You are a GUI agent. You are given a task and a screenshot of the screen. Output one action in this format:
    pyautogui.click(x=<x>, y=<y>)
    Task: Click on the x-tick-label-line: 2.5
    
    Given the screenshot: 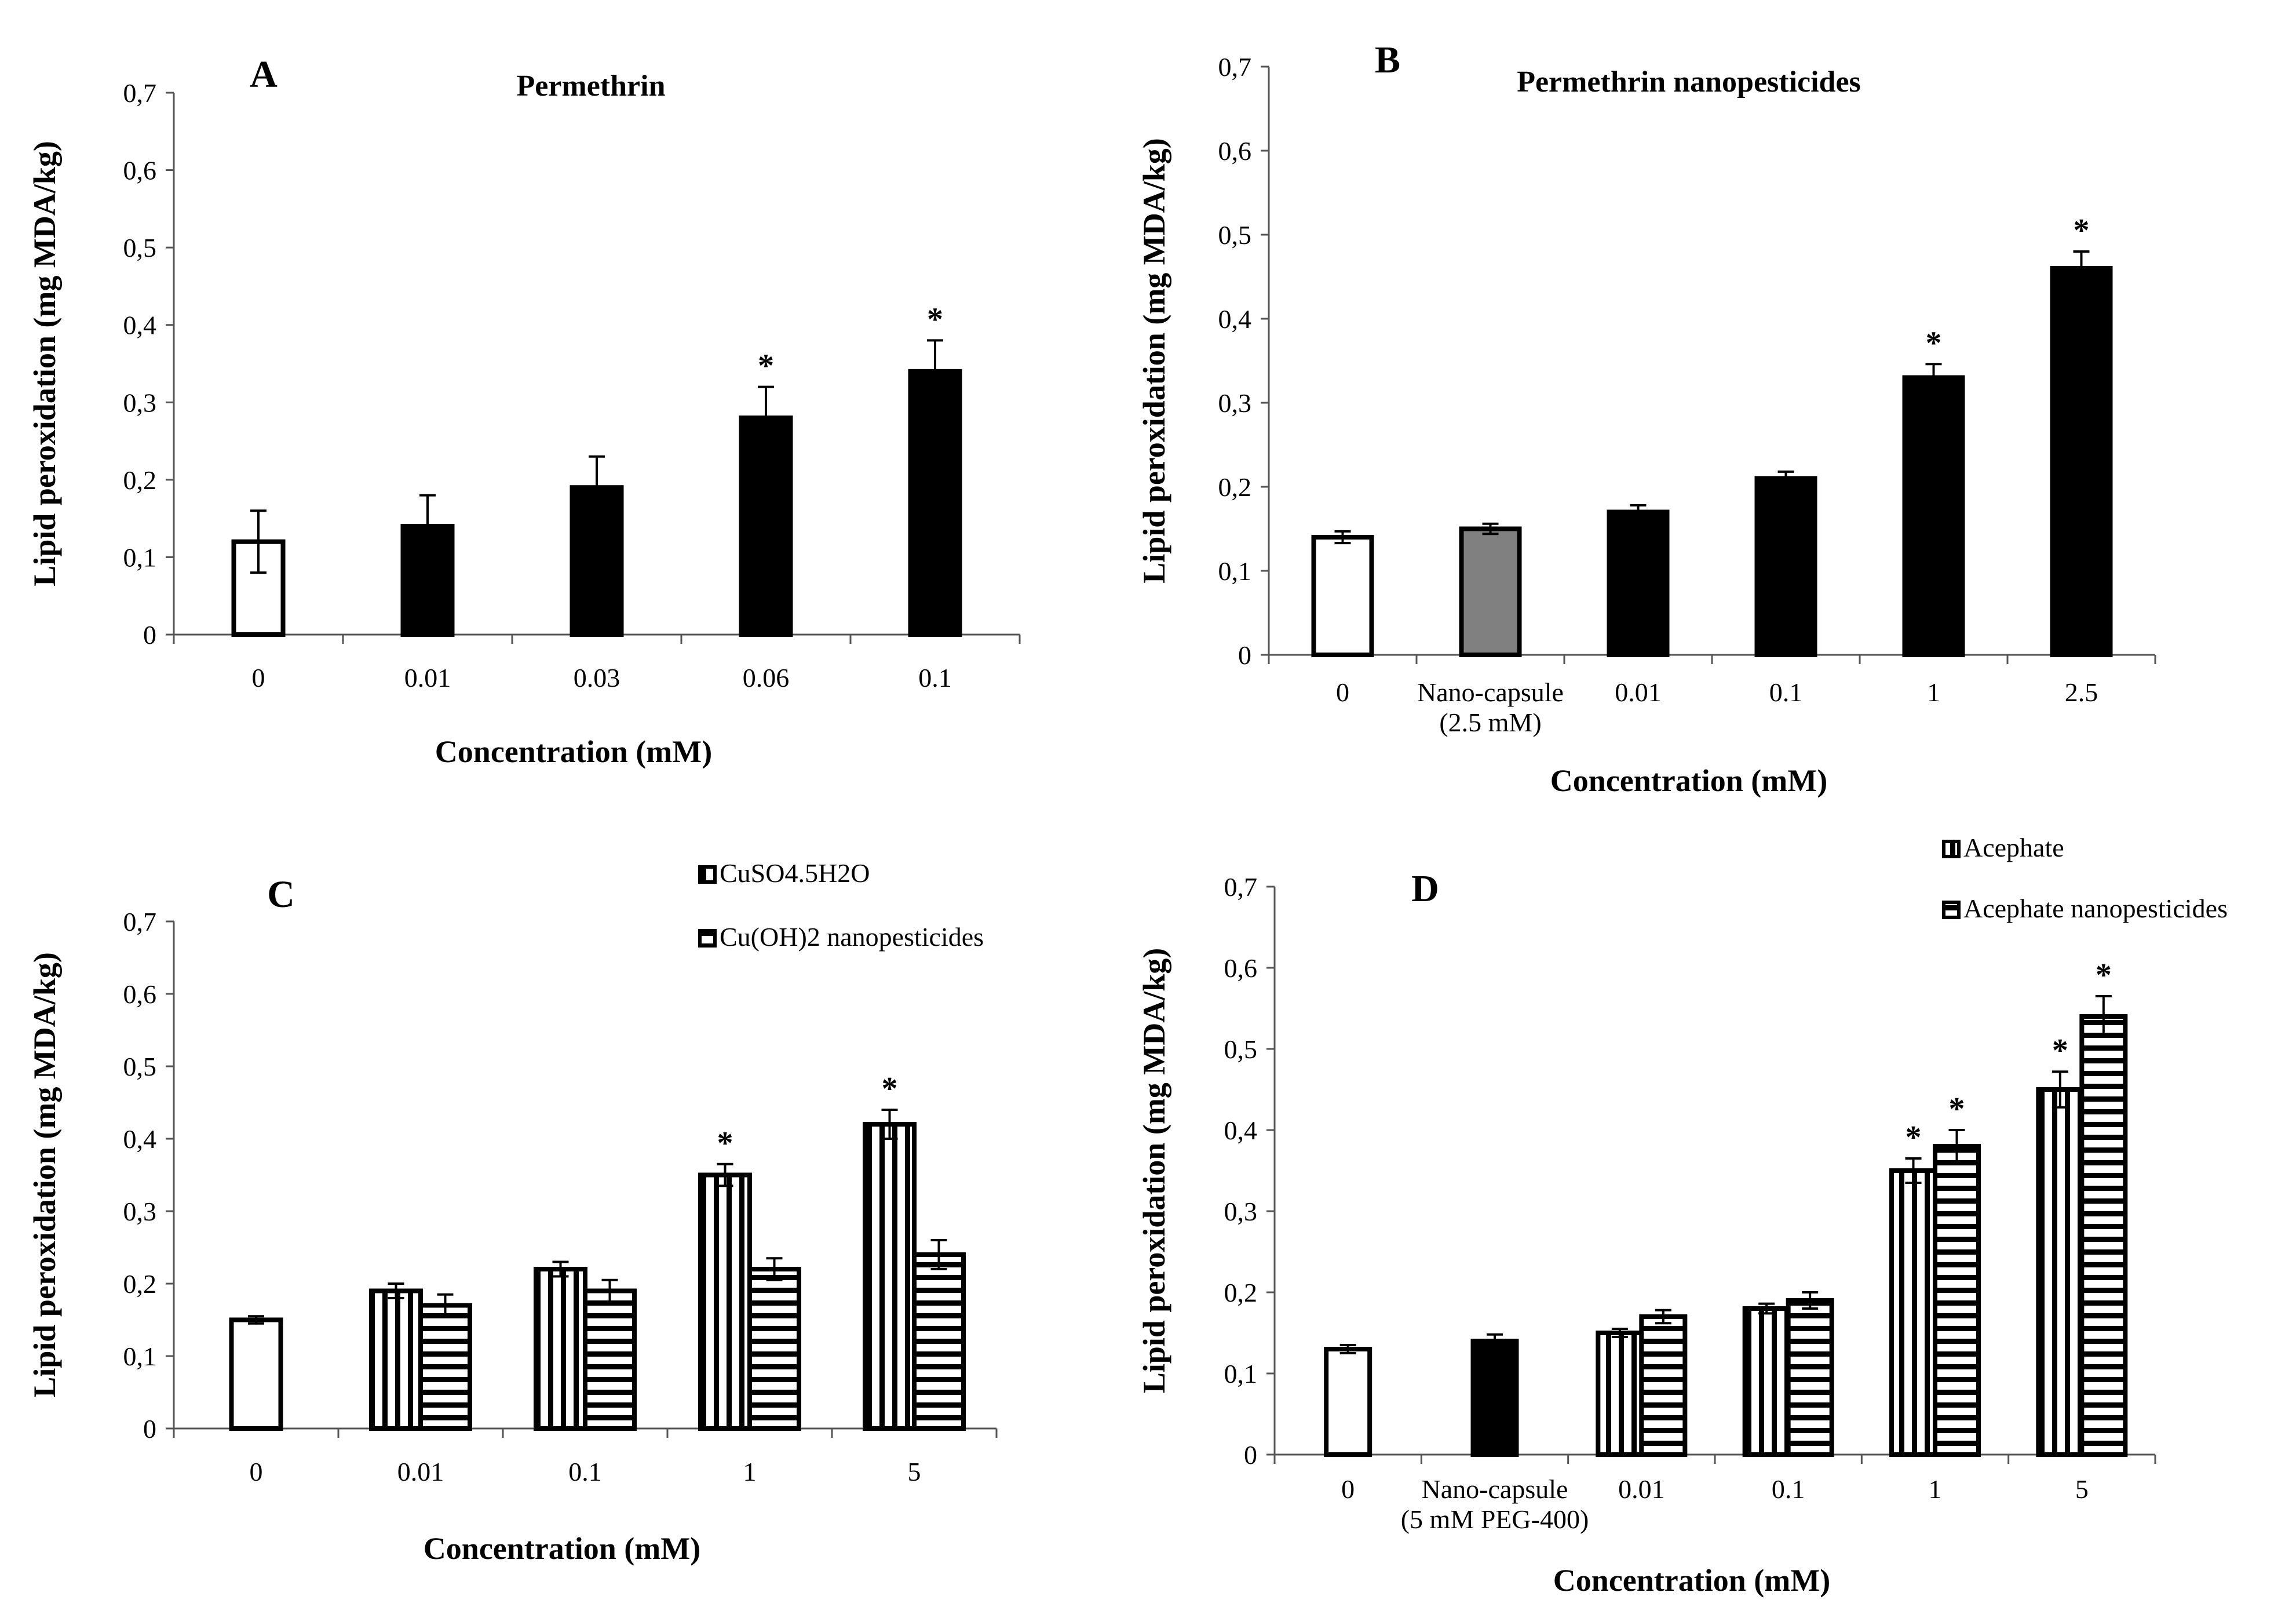 What is the action you would take?
    pyautogui.click(x=2081, y=692)
    